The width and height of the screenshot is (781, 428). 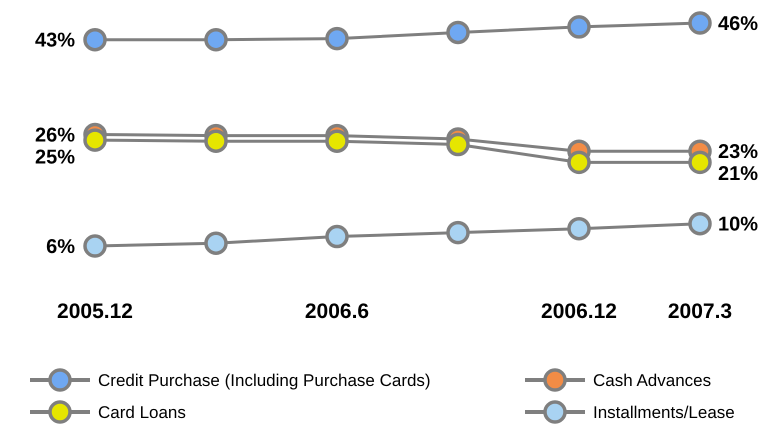 I want to click on legend-label: Installments/Lease, so click(x=664, y=412).